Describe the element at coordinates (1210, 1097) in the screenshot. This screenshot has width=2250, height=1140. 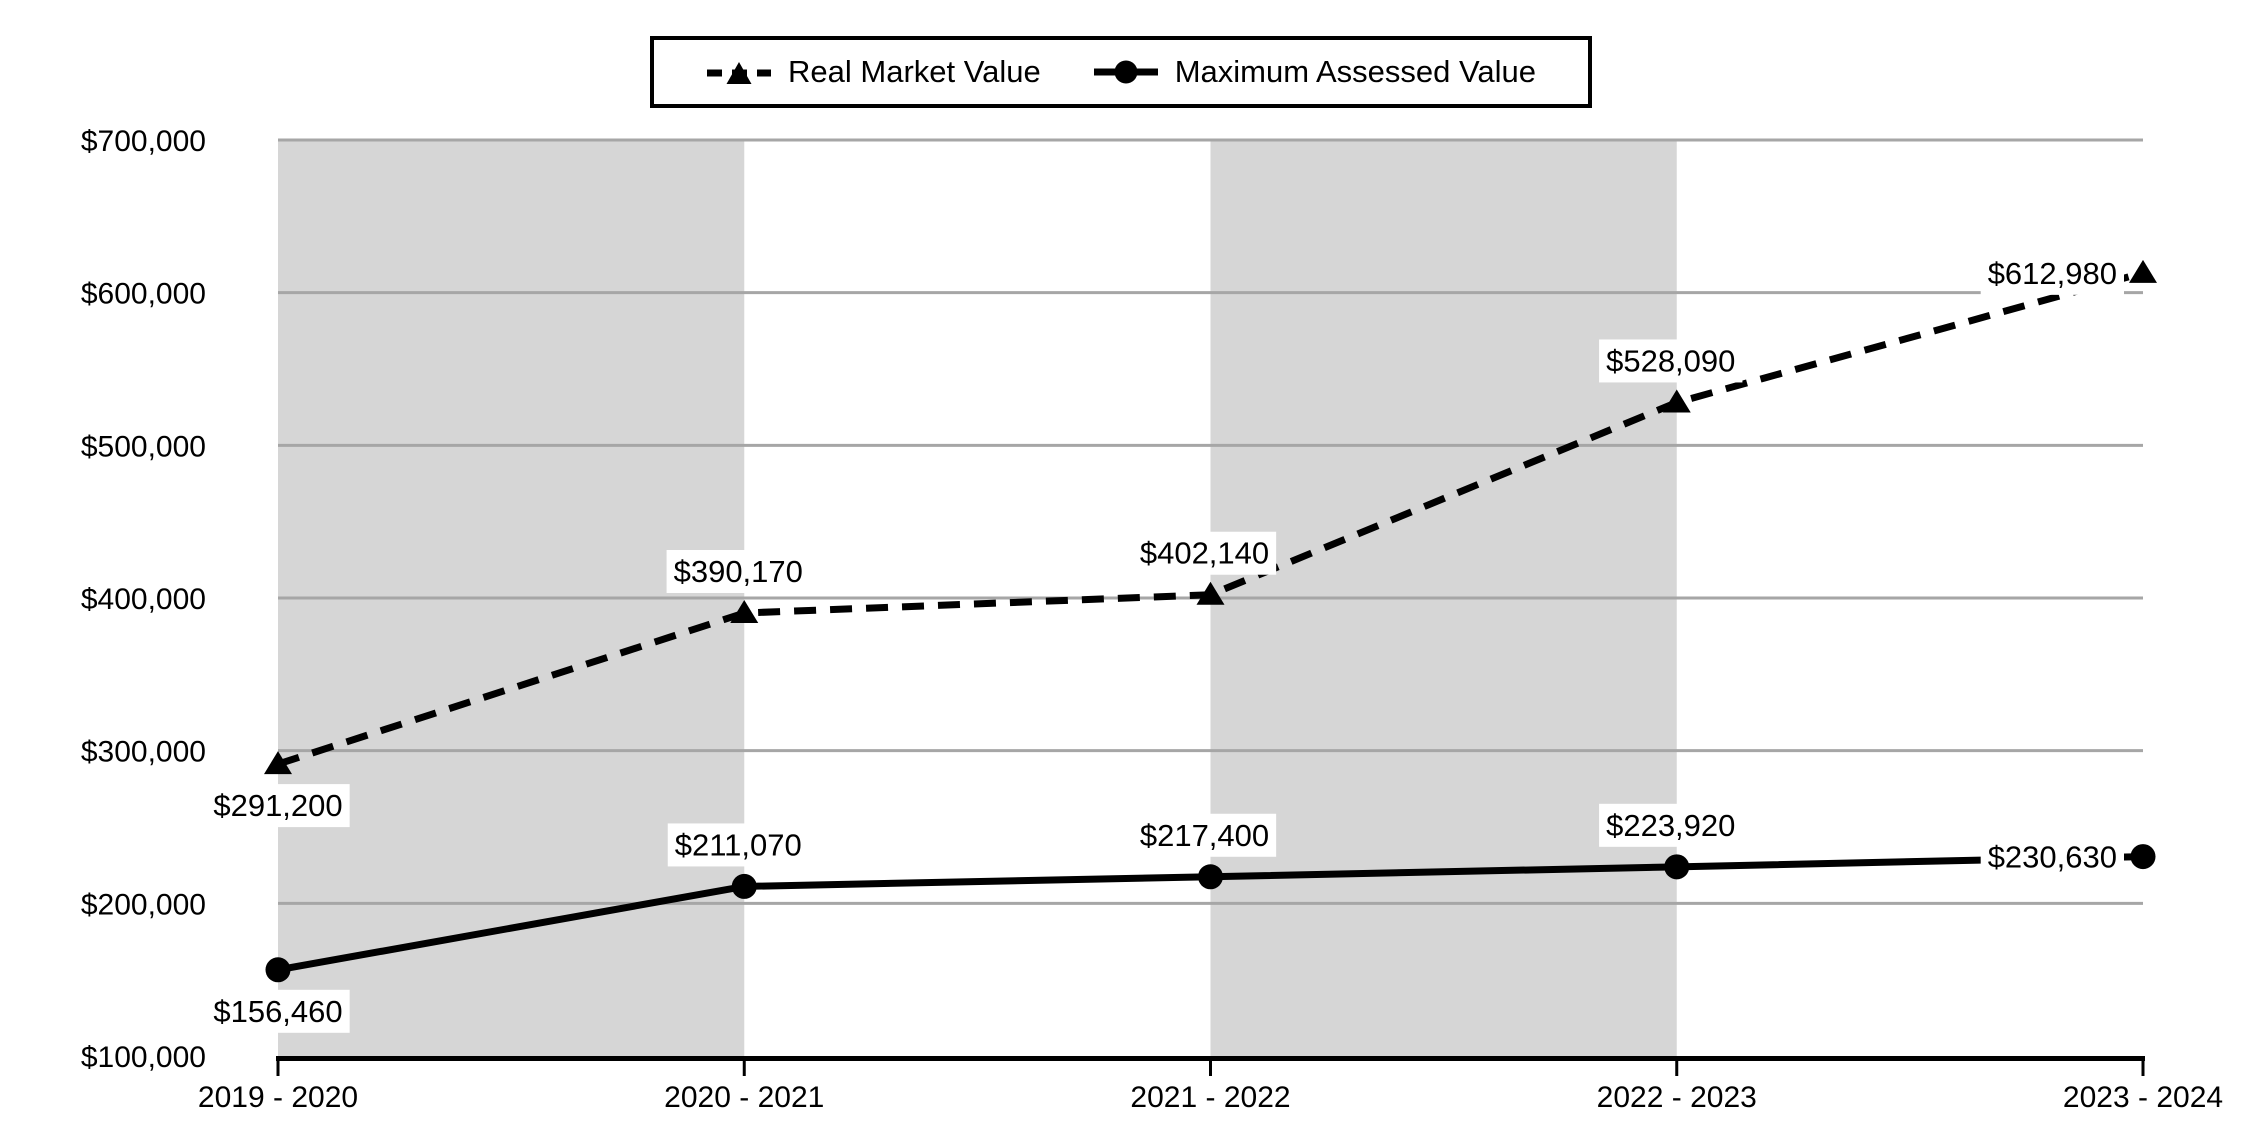
I see `x-axis-tick-label: 2021 - 2022` at that location.